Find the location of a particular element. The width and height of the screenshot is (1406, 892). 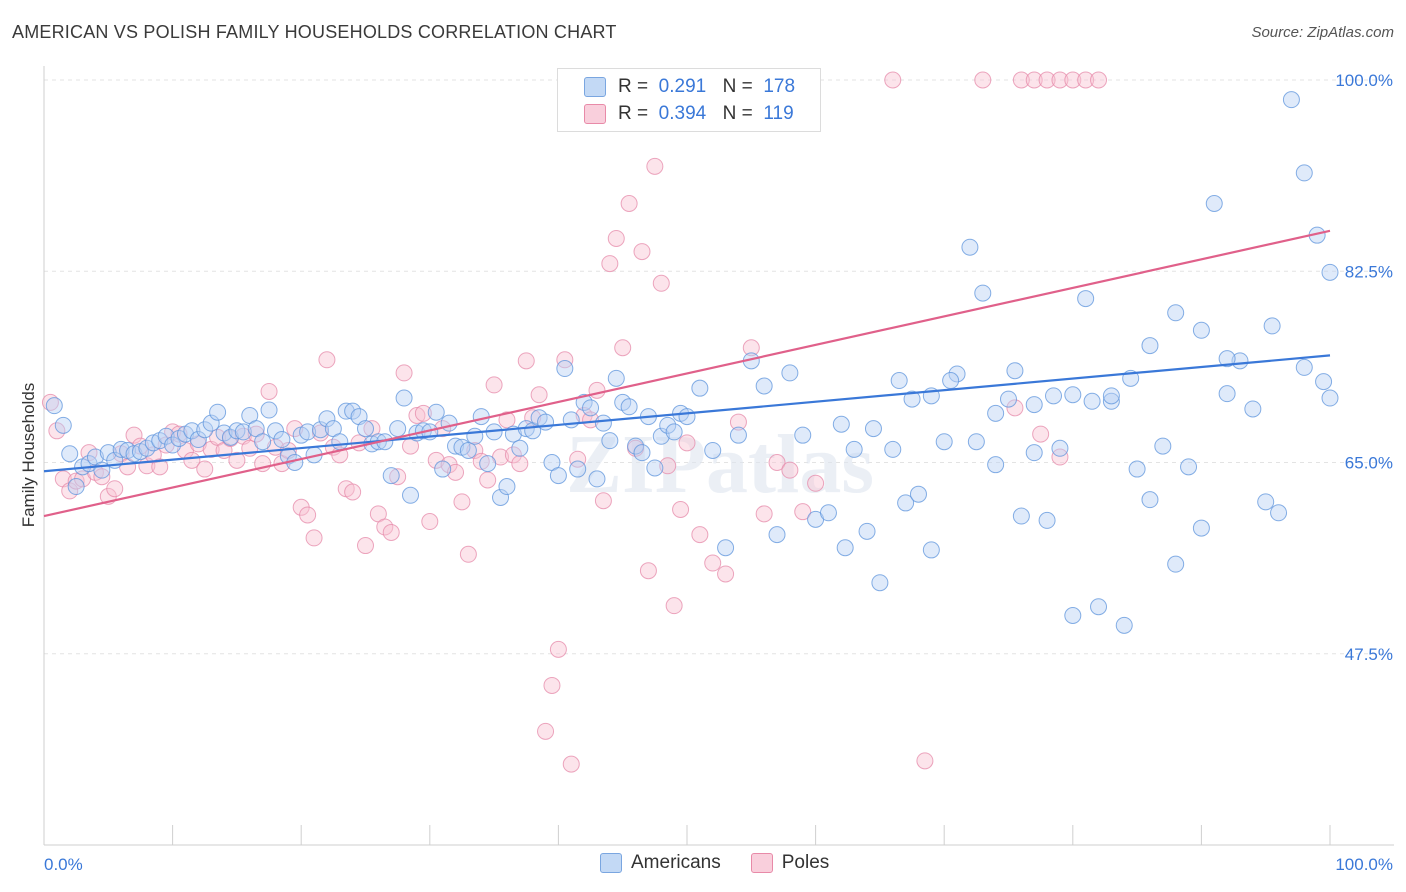

legend-item-poles: Poles is located at coordinates (789, 863).